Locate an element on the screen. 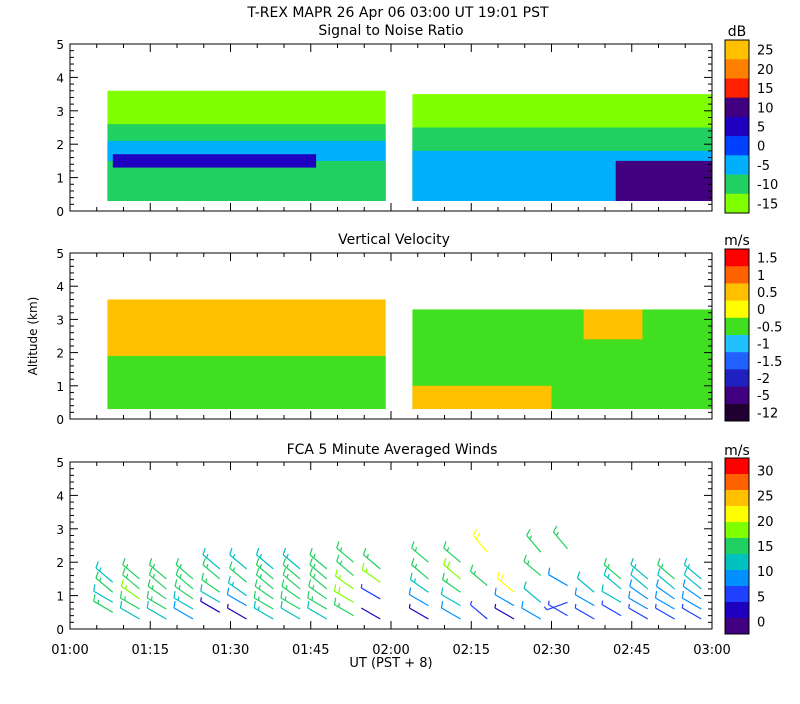  colorbar-label: 20 is located at coordinates (765, 70).